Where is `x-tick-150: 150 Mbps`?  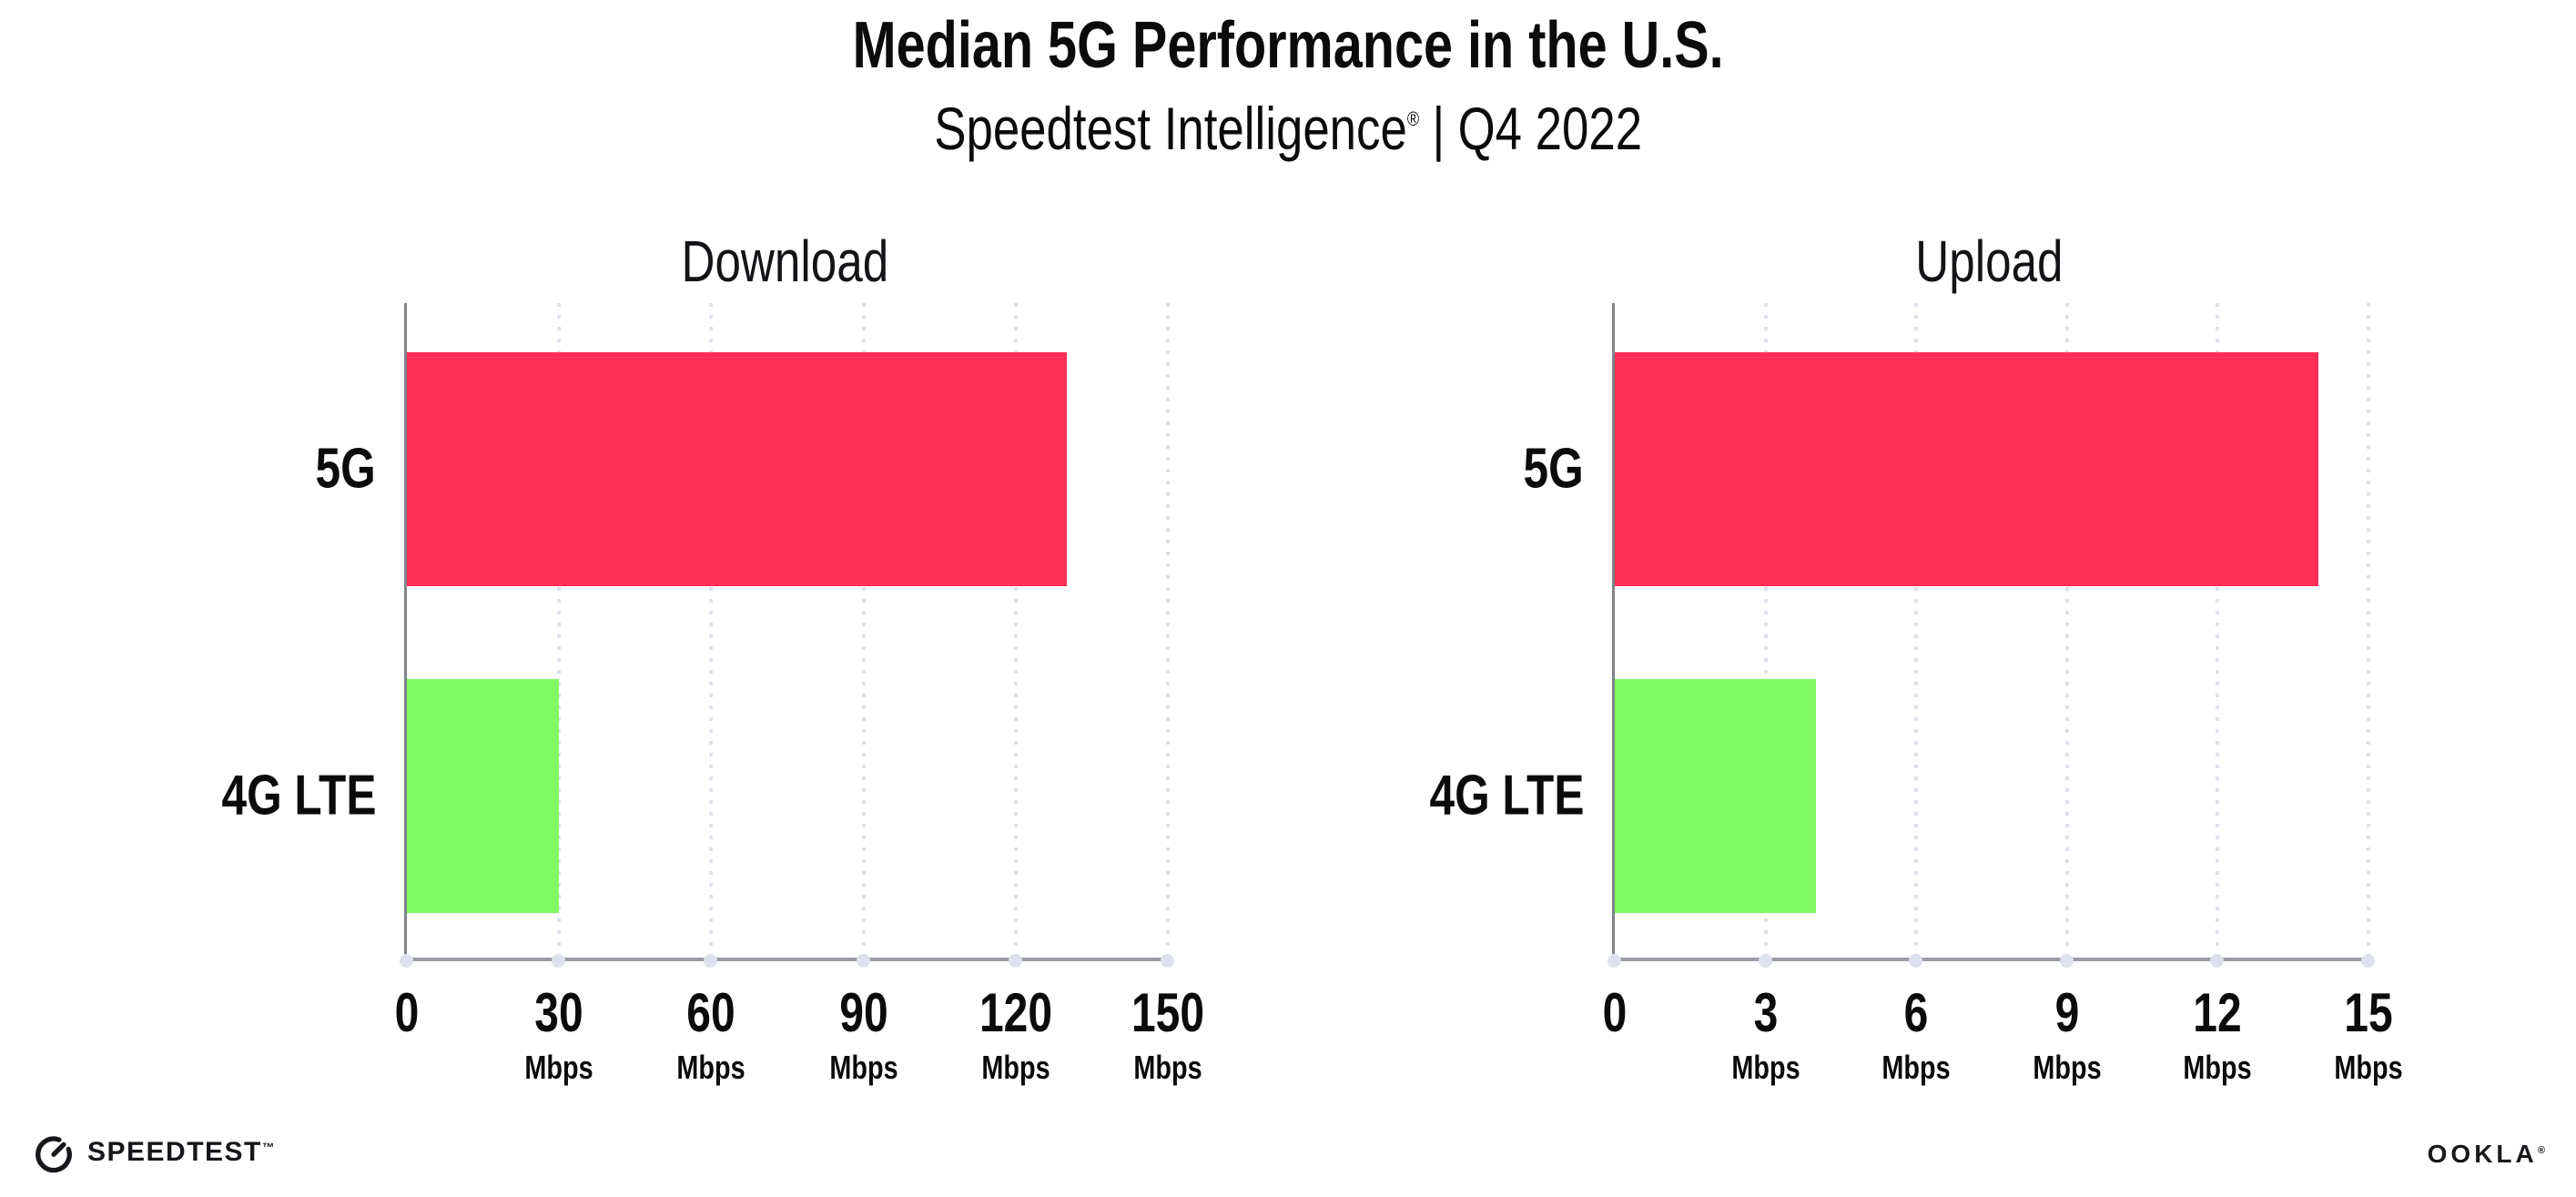
x-tick-150: 150 Mbps is located at coordinates (1167, 1036).